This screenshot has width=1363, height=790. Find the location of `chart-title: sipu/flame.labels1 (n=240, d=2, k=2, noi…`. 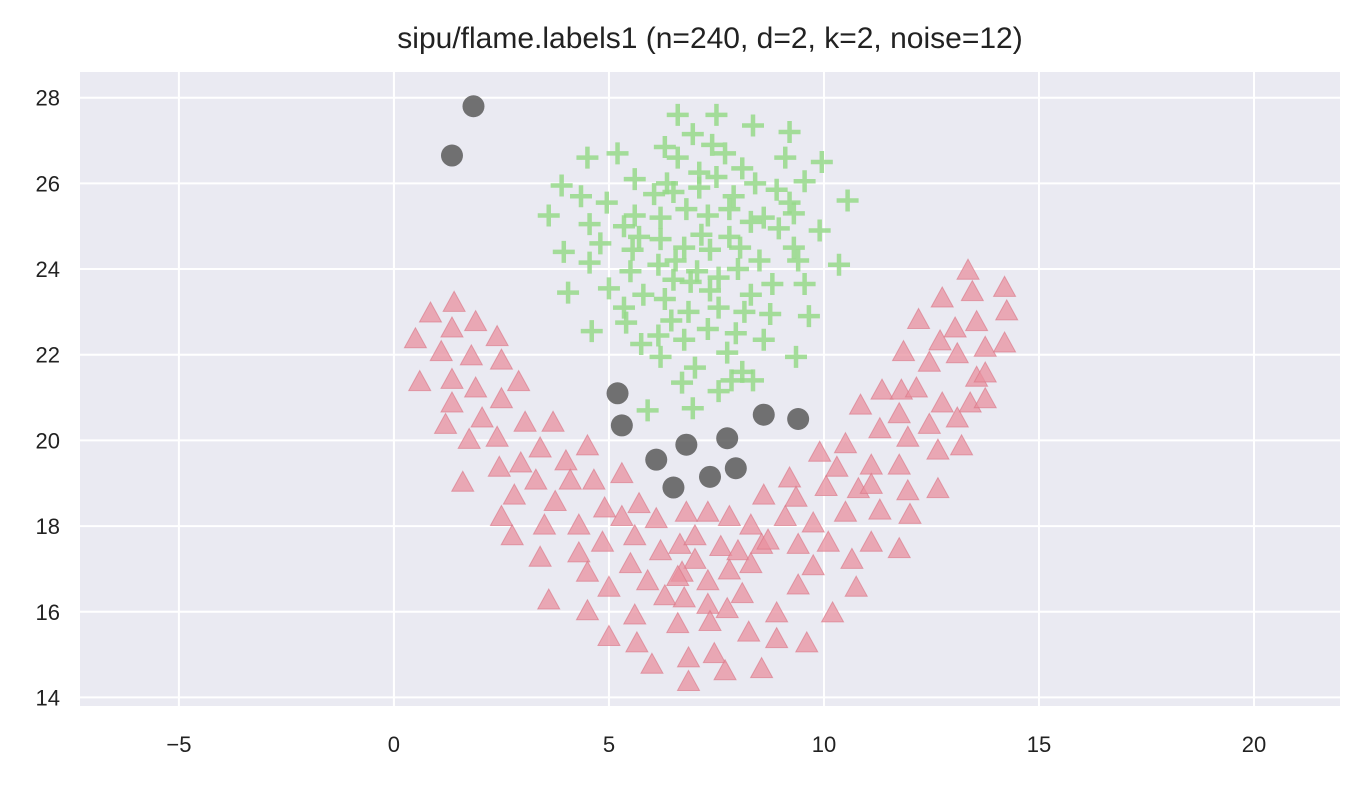

chart-title: sipu/flame.labels1 (n=240, d=2, k=2, noi… is located at coordinates (710, 38).